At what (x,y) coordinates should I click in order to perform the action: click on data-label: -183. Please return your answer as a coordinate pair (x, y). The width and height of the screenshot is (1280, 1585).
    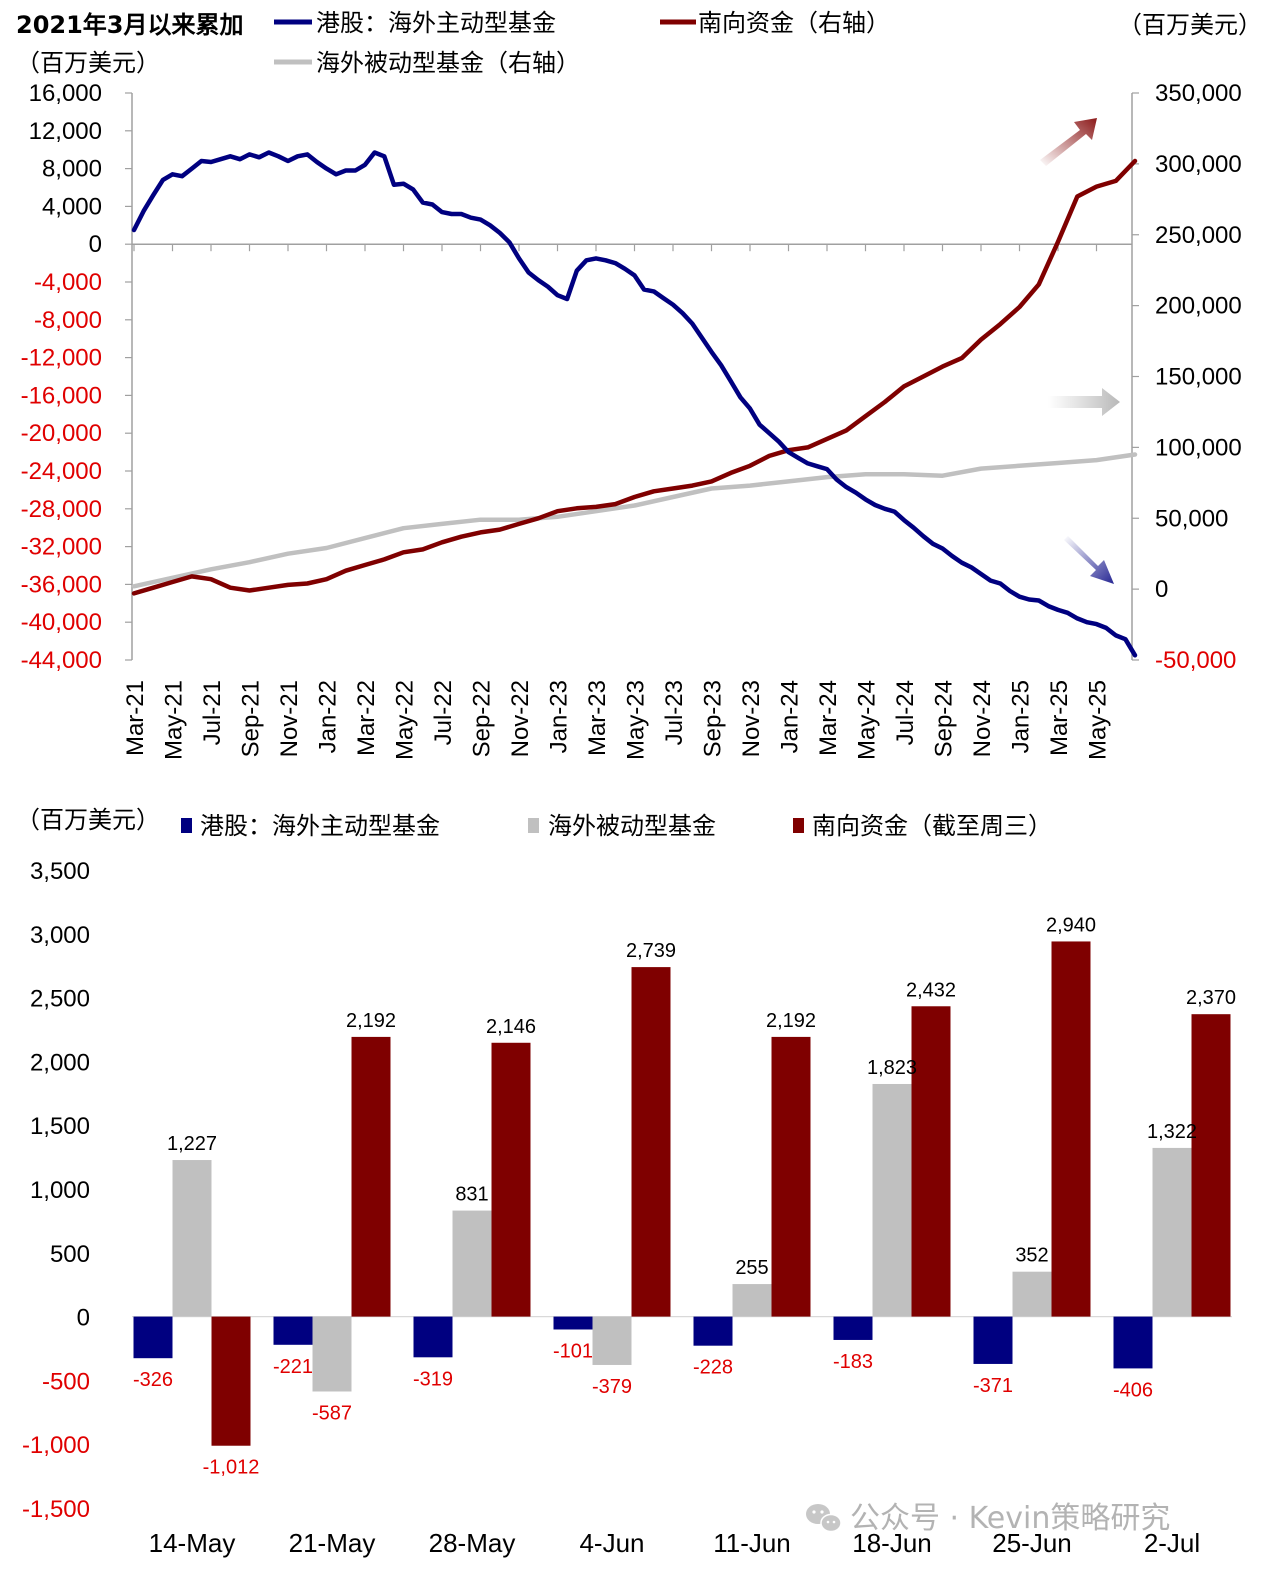
    Looking at the image, I should click on (853, 1362).